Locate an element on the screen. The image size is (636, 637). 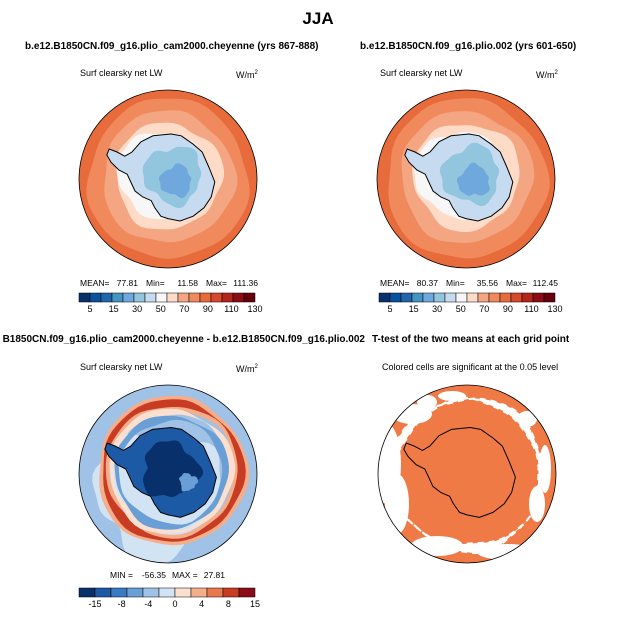
colorbar-tick-label: 4 is located at coordinates (201, 604).